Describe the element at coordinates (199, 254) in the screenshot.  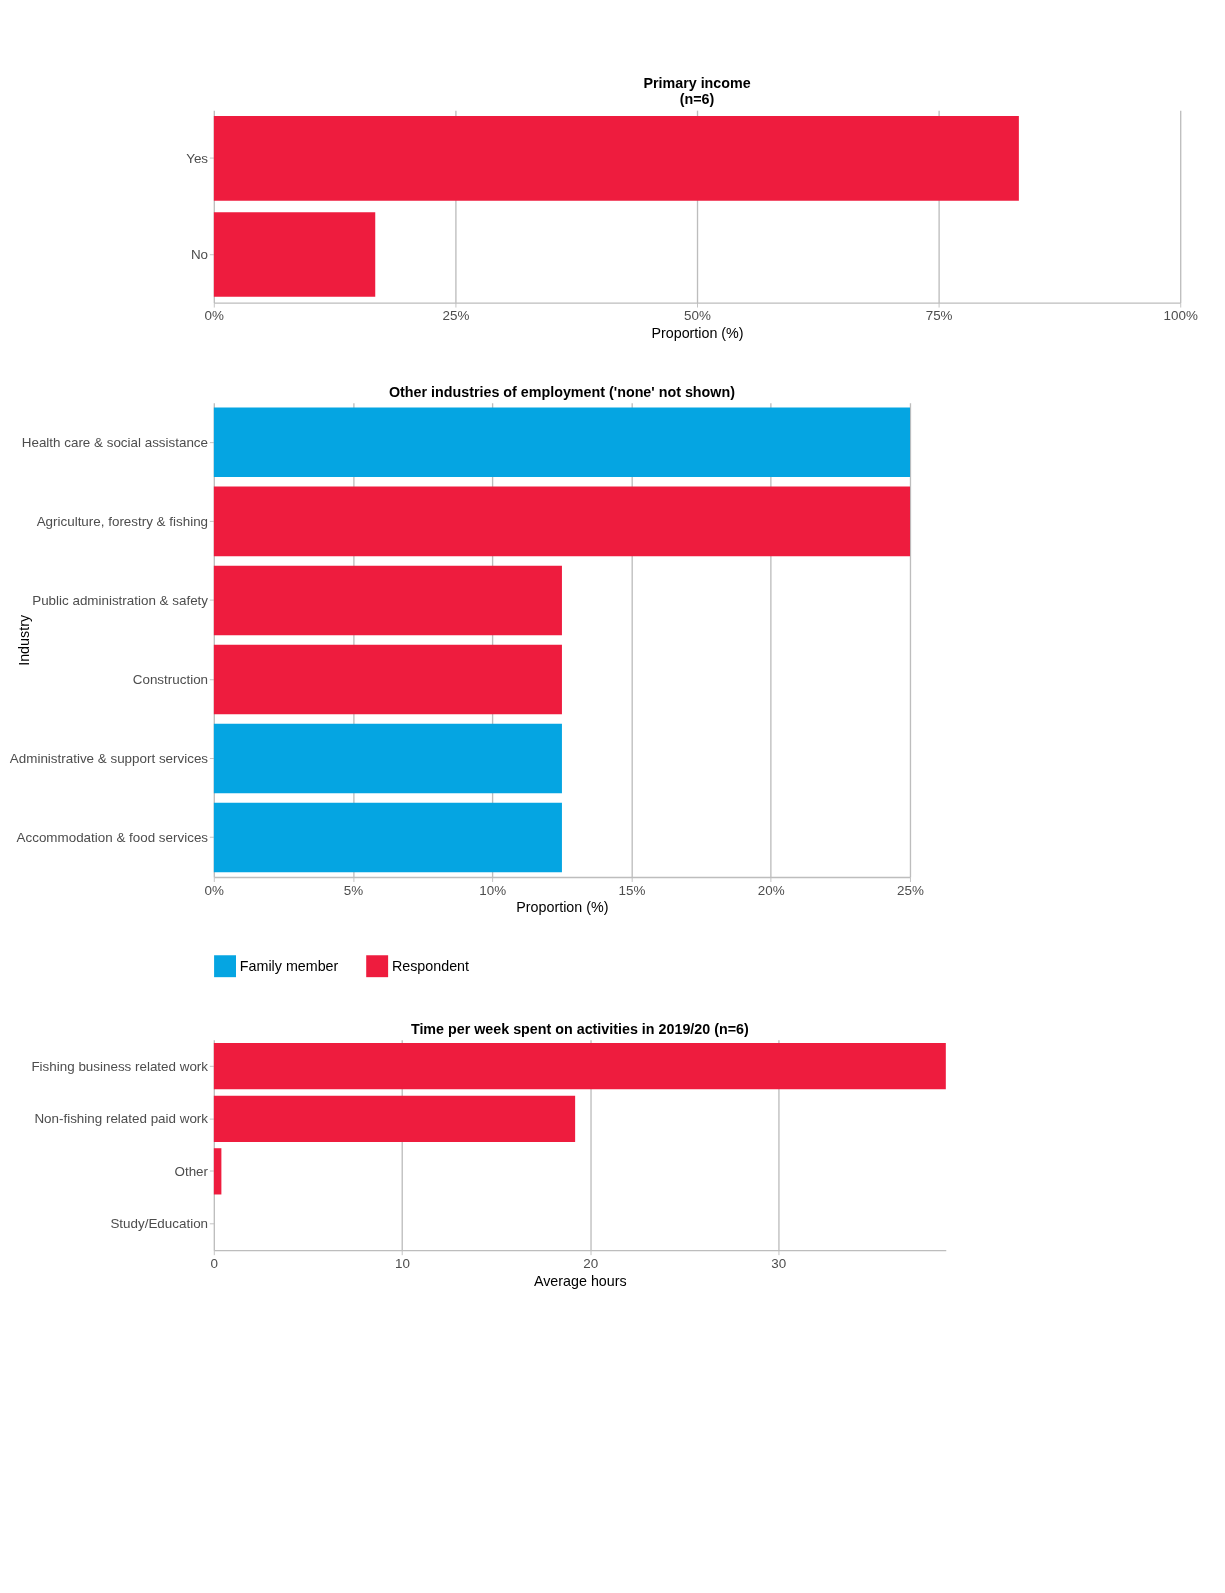
I see `y-tick-label: No` at that location.